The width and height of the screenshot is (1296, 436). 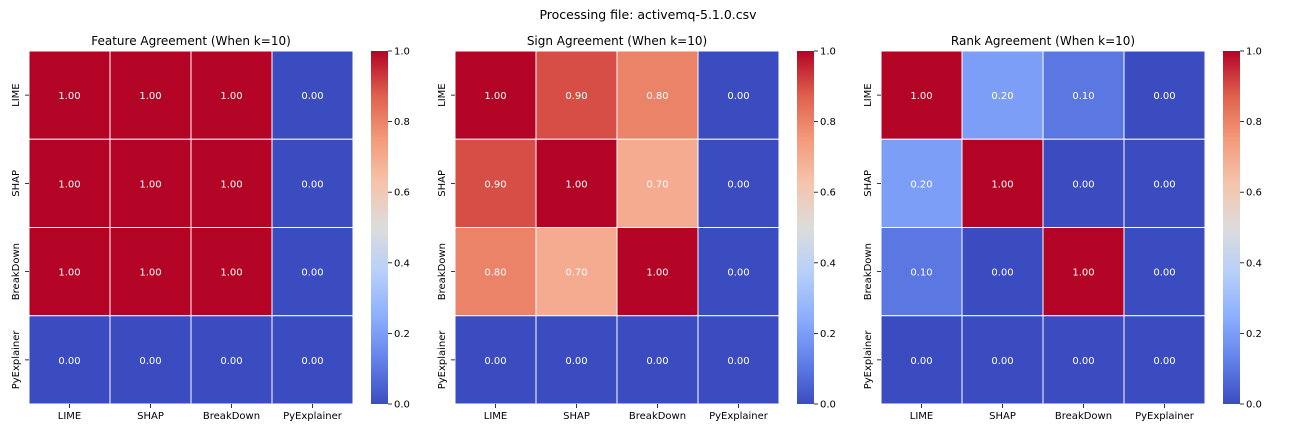 I want to click on x-tick-label: BreakDown, so click(x=657, y=416).